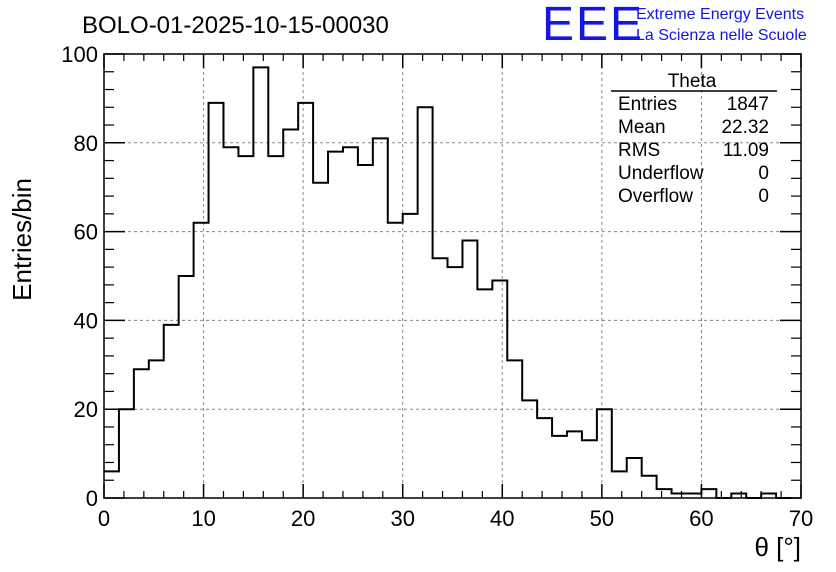 The height and width of the screenshot is (572, 836). Describe the element at coordinates (203, 518) in the screenshot. I see `x-tick-label: 10` at that location.